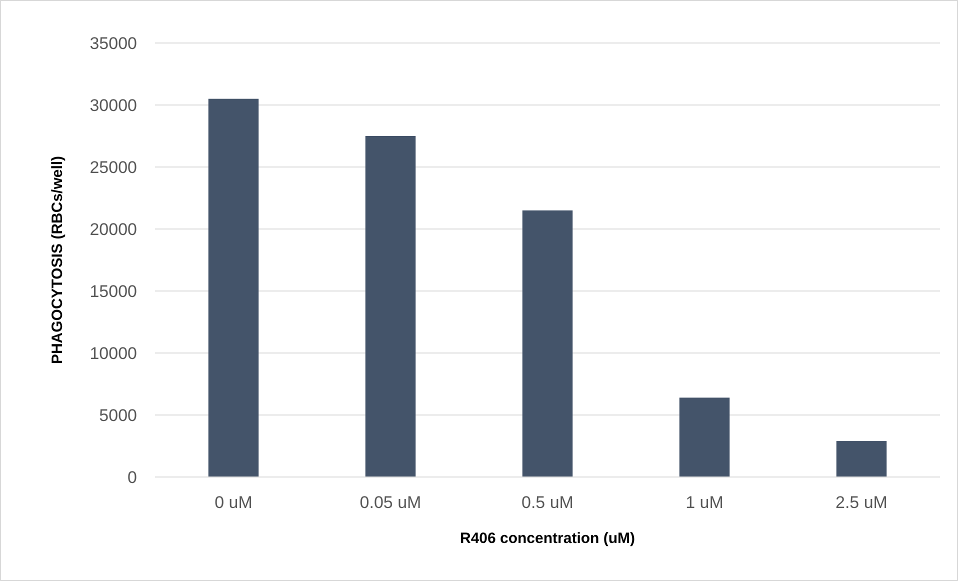 The width and height of the screenshot is (958, 581). Describe the element at coordinates (57, 260) in the screenshot. I see `y-axis-title: PHAGOCYTOSIS (RBCs/well)` at that location.